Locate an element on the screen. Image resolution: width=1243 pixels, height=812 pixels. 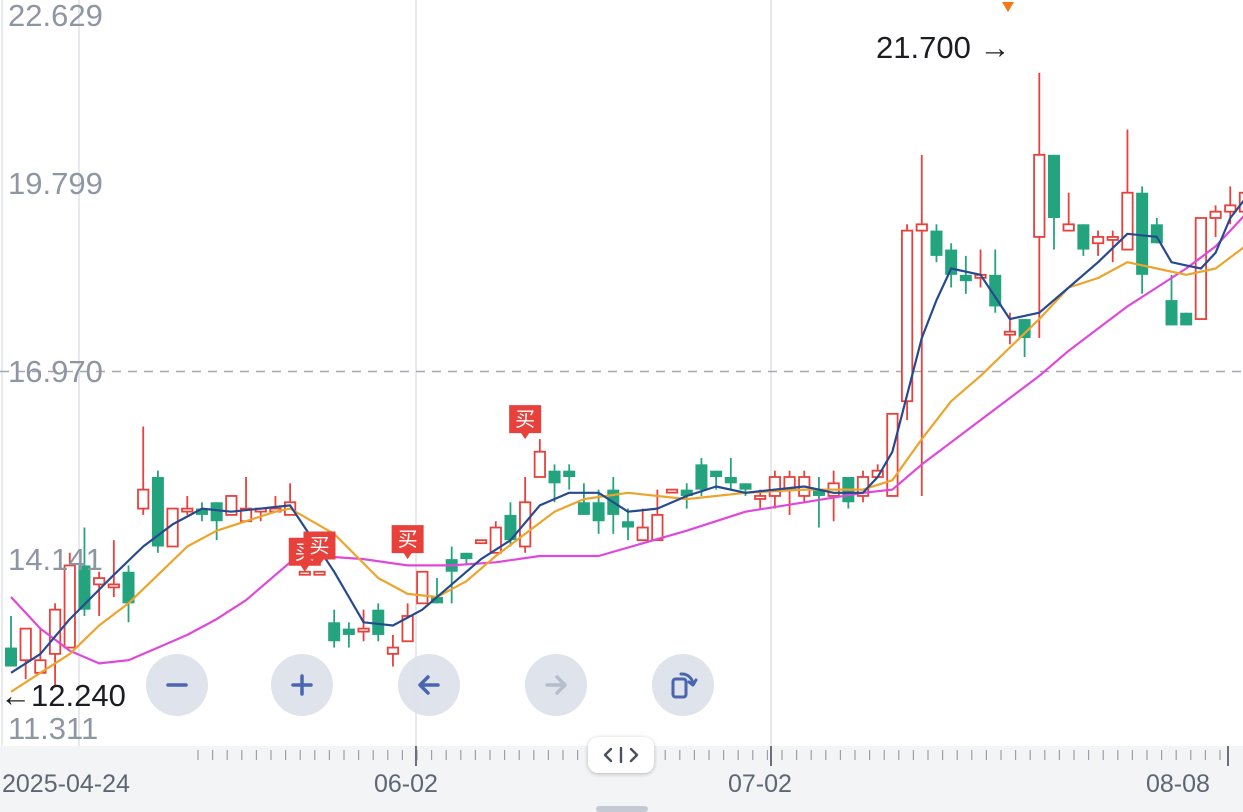
y-tick-label: 19.799 is located at coordinates (55, 183).